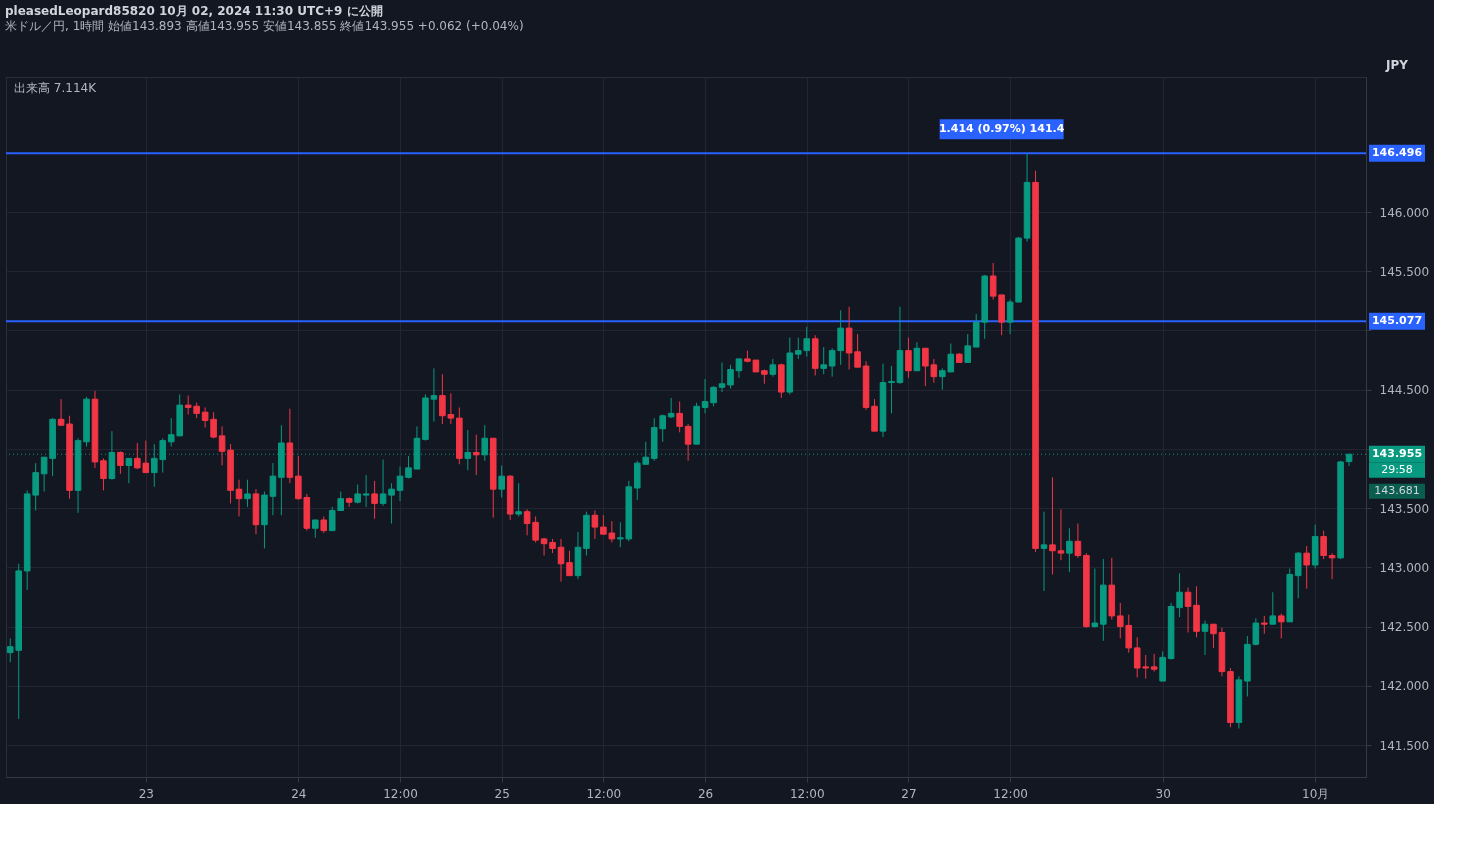 The height and width of the screenshot is (857, 1465). What do you see at coordinates (1404, 390) in the screenshot?
I see `y-tick-label: 144.500` at bounding box center [1404, 390].